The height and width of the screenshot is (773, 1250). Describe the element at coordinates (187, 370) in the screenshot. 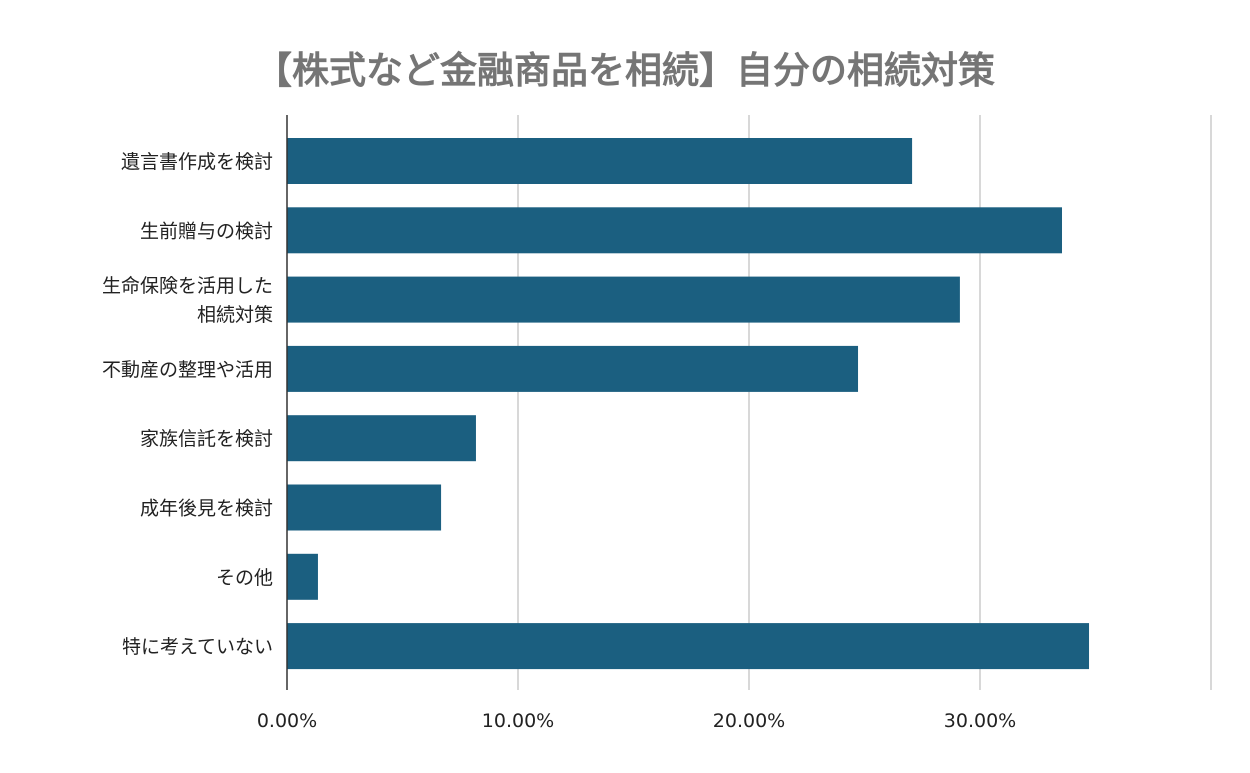

I see `y-category-label: 不動産の整理や活用` at that location.